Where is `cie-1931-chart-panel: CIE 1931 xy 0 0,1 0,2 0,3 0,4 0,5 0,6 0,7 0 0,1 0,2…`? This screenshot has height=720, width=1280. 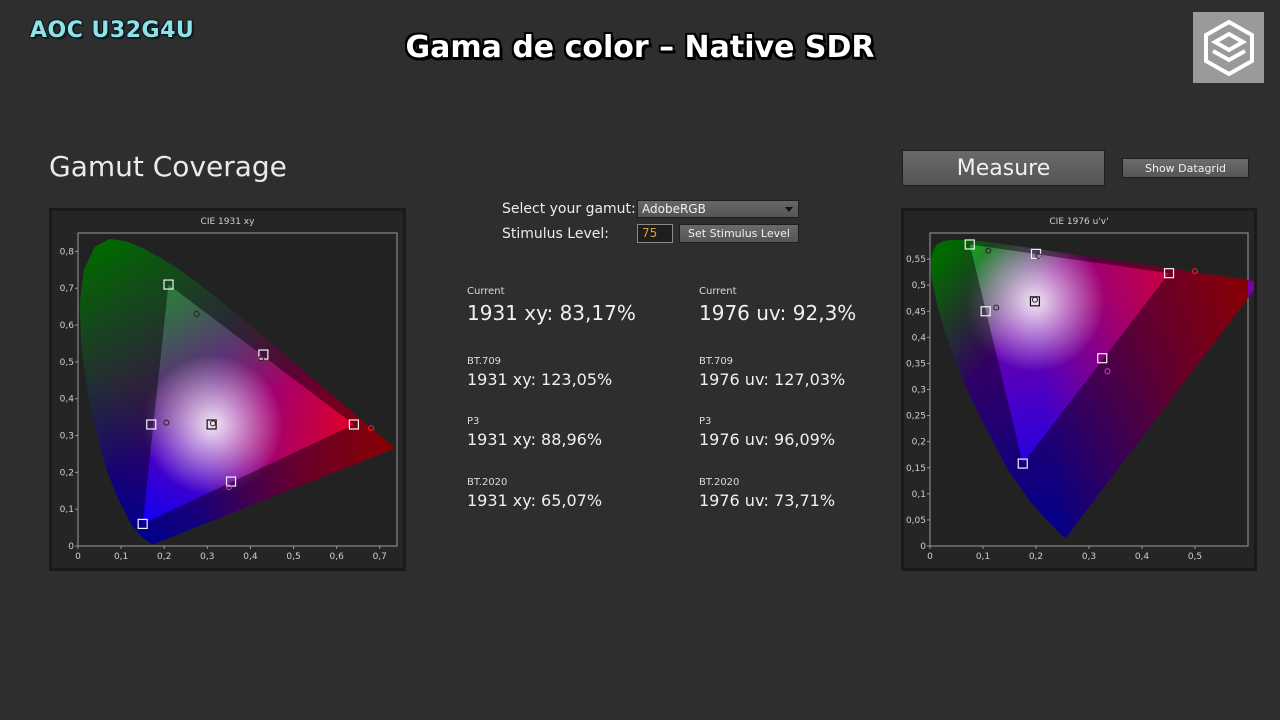 cie-1931-chart-panel: CIE 1931 xy 0 0,1 0,2 0,3 0,4 0,5 0,6 0,7 0 0,1 0,2… is located at coordinates (227, 389).